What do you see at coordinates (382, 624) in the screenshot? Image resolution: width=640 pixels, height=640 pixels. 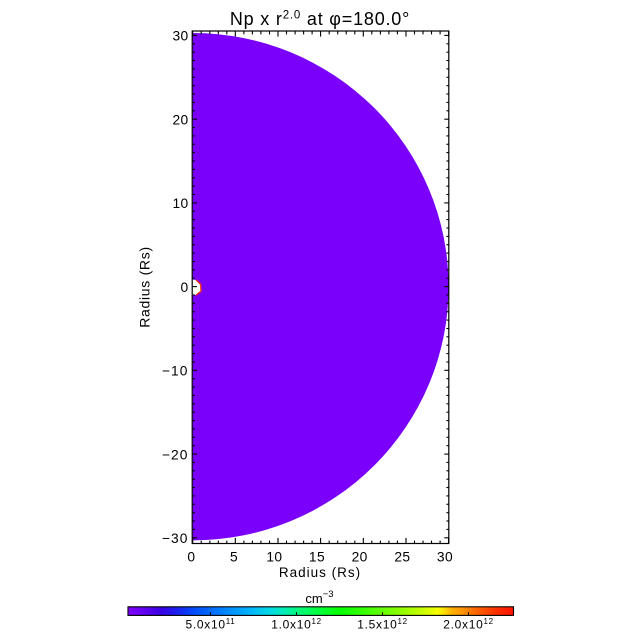 I see `svg-text: 1.5x10¹²` at bounding box center [382, 624].